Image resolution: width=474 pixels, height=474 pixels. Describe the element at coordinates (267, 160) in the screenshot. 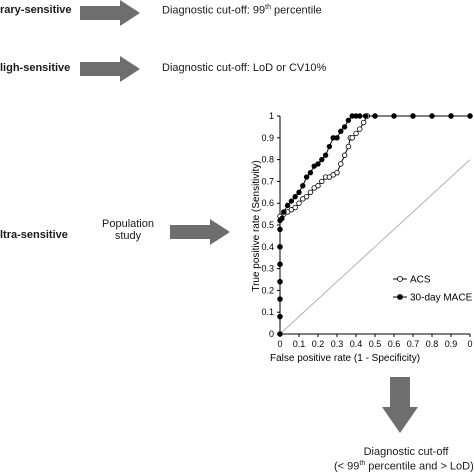

I see `y-tick-label: 0.8` at that location.